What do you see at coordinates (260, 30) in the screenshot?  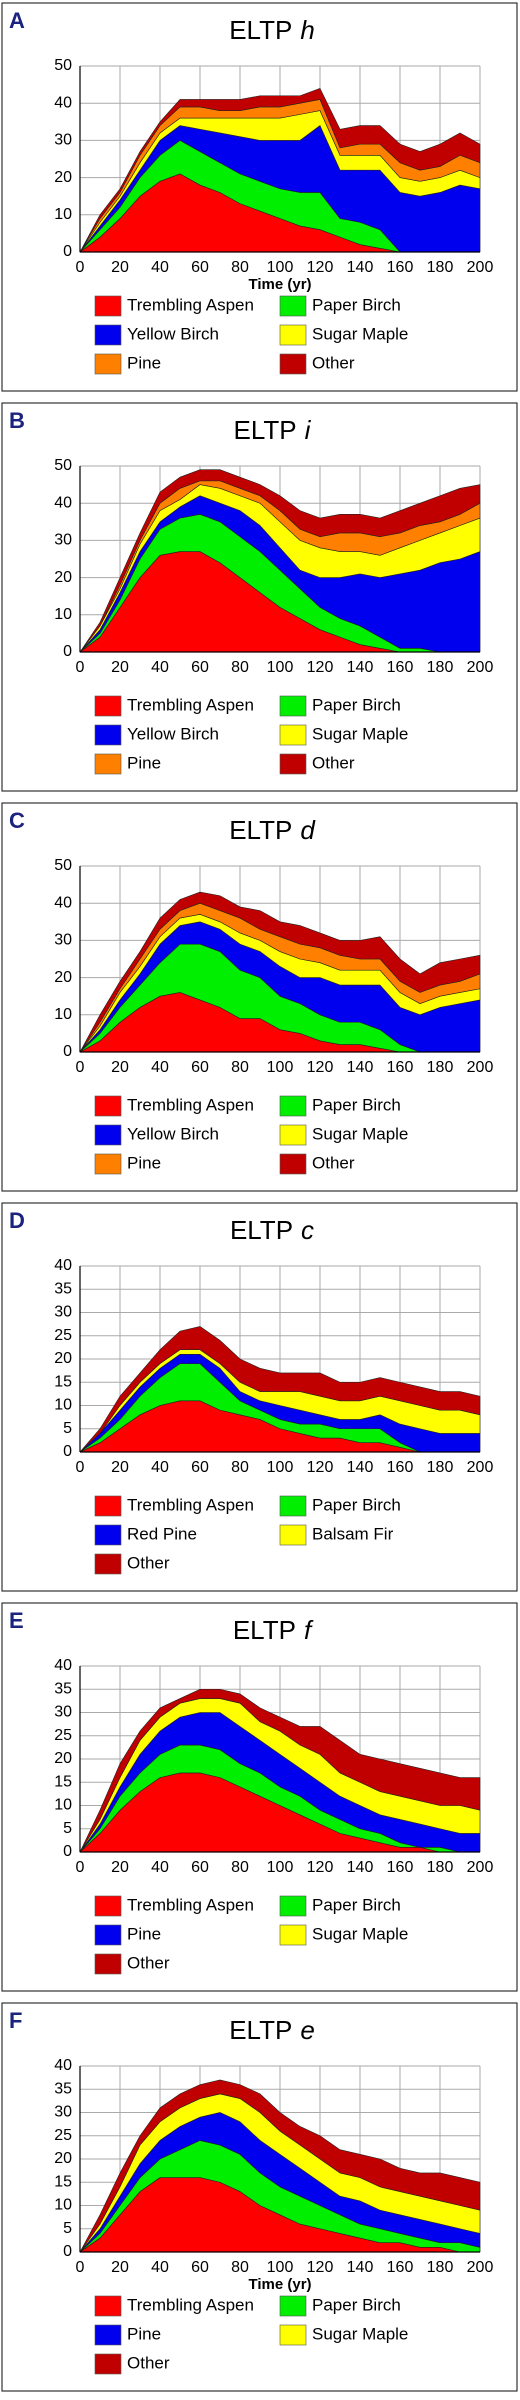 I see `title-text: ELTP` at bounding box center [260, 30].